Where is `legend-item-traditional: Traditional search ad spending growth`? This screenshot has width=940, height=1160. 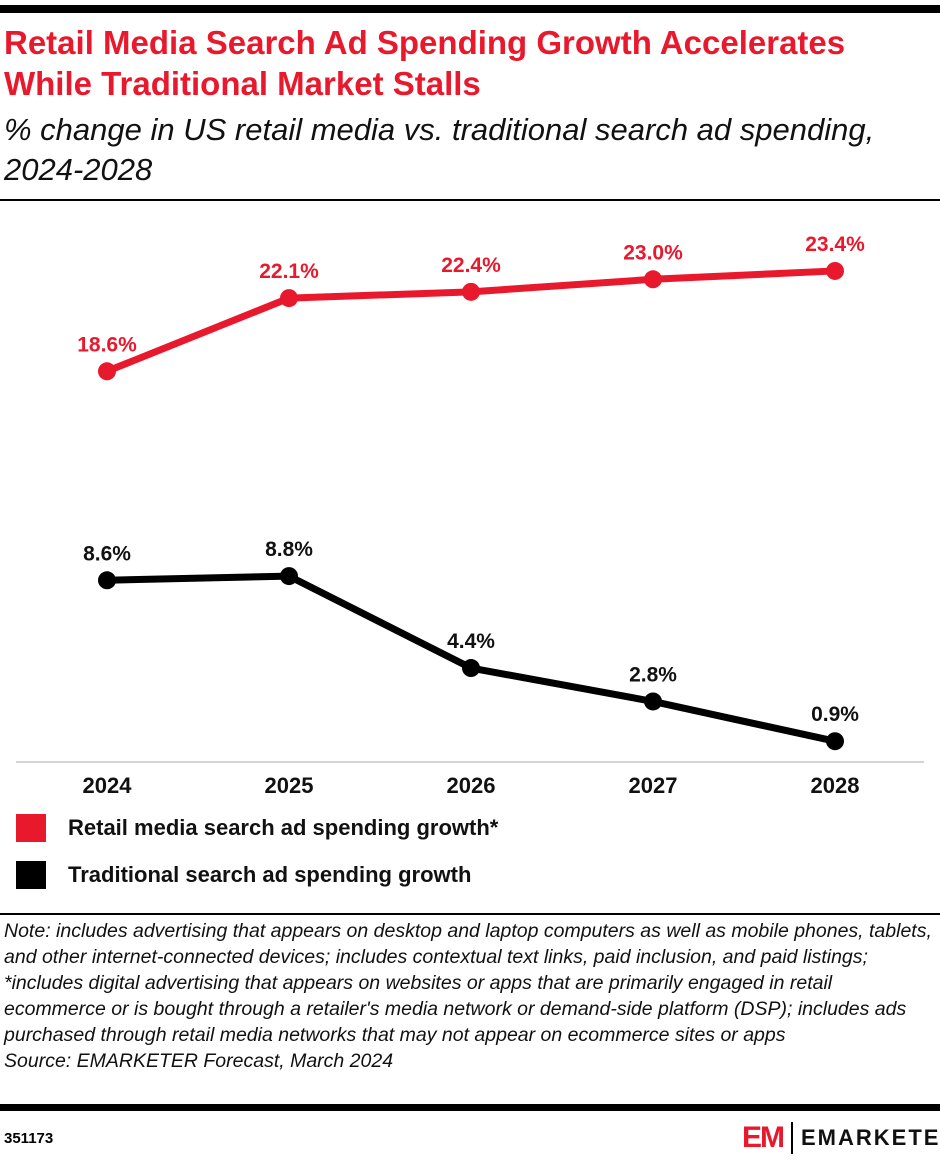 legend-item-traditional: Traditional search ad spending growth is located at coordinates (243, 875).